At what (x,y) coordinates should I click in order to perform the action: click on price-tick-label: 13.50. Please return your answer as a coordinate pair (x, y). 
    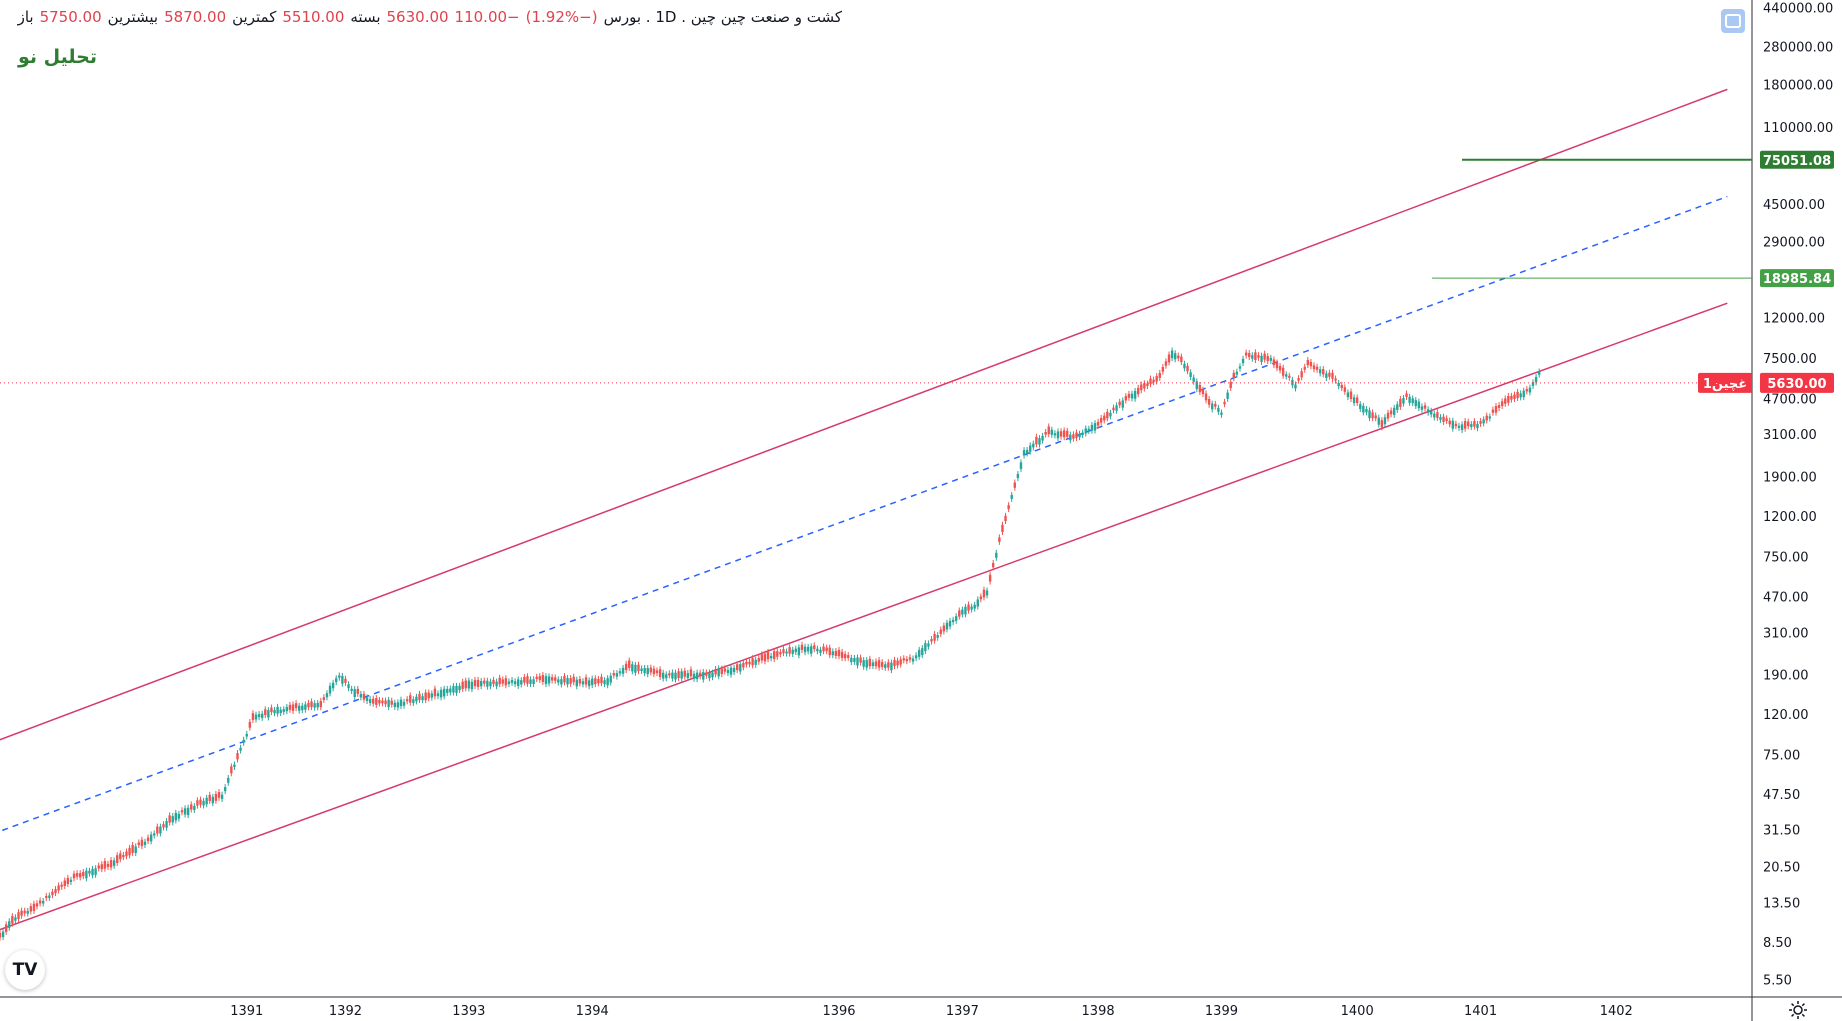
    Looking at the image, I should click on (1781, 903).